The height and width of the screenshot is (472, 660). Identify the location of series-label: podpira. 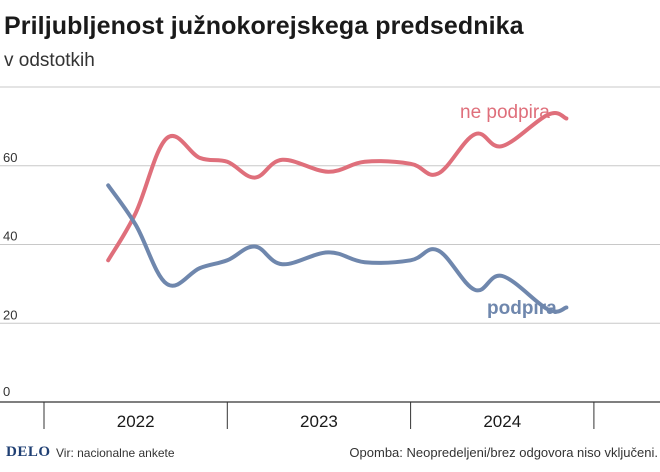
(522, 308).